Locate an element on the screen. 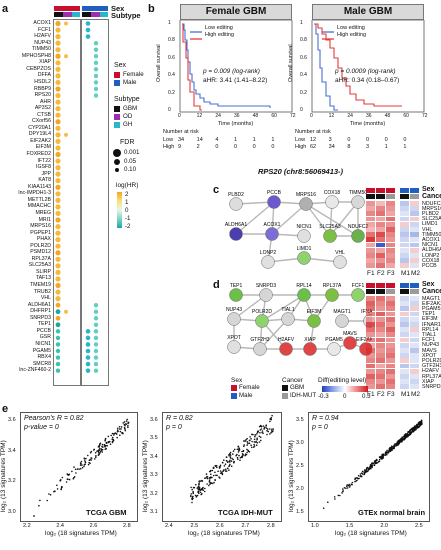  dot-female-od is located at coordinates (66, 134).